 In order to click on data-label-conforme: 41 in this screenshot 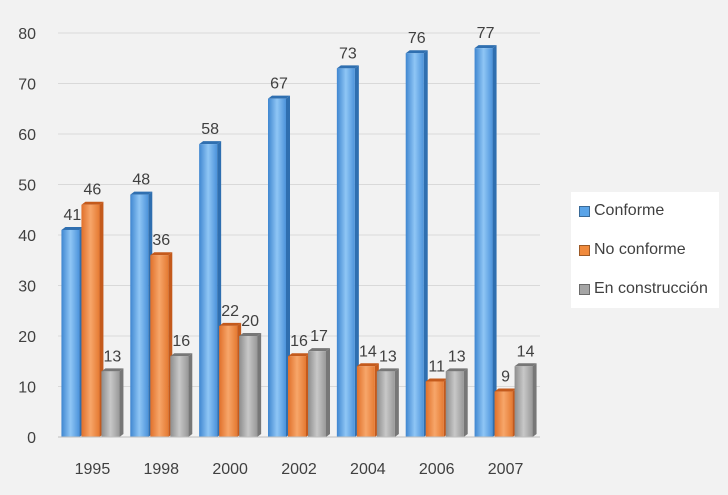, I will do `click(73, 215)`.